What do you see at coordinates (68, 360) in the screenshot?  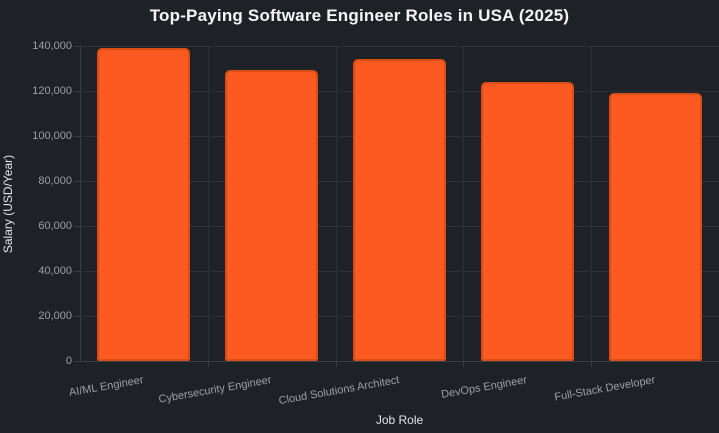 I see `y-tick-label: 0` at bounding box center [68, 360].